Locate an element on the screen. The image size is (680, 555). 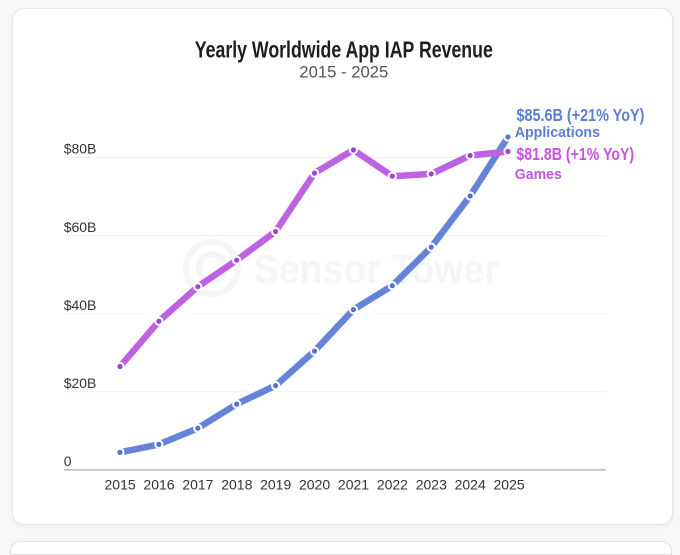
svg-text: Games is located at coordinates (538, 174).